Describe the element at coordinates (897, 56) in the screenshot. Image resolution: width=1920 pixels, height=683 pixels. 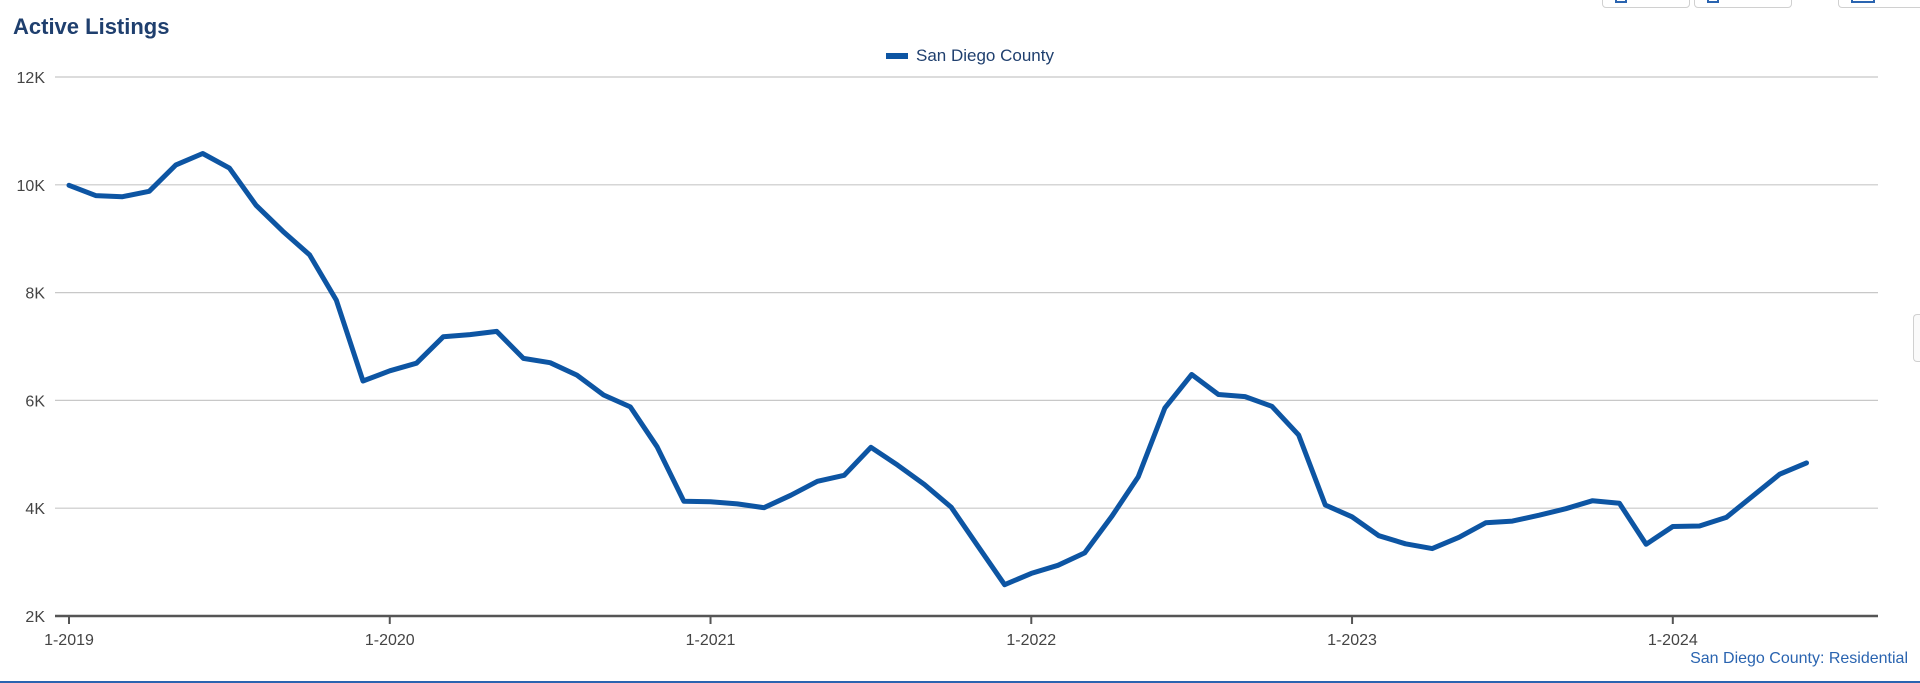
I see `legend-swatch` at that location.